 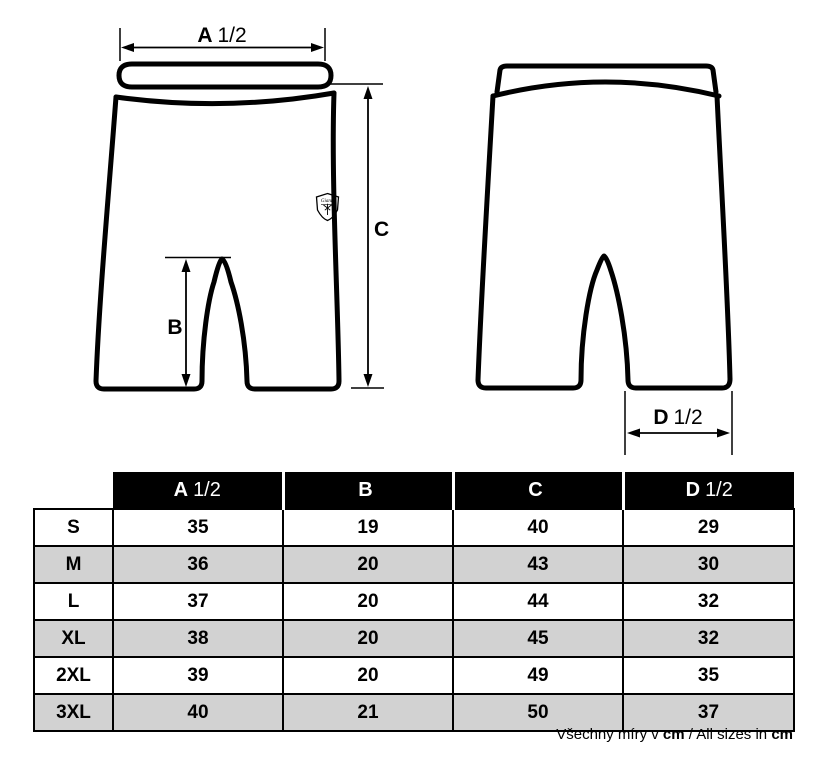 What do you see at coordinates (708, 564) in the screenshot?
I see `cell-value: 30` at bounding box center [708, 564].